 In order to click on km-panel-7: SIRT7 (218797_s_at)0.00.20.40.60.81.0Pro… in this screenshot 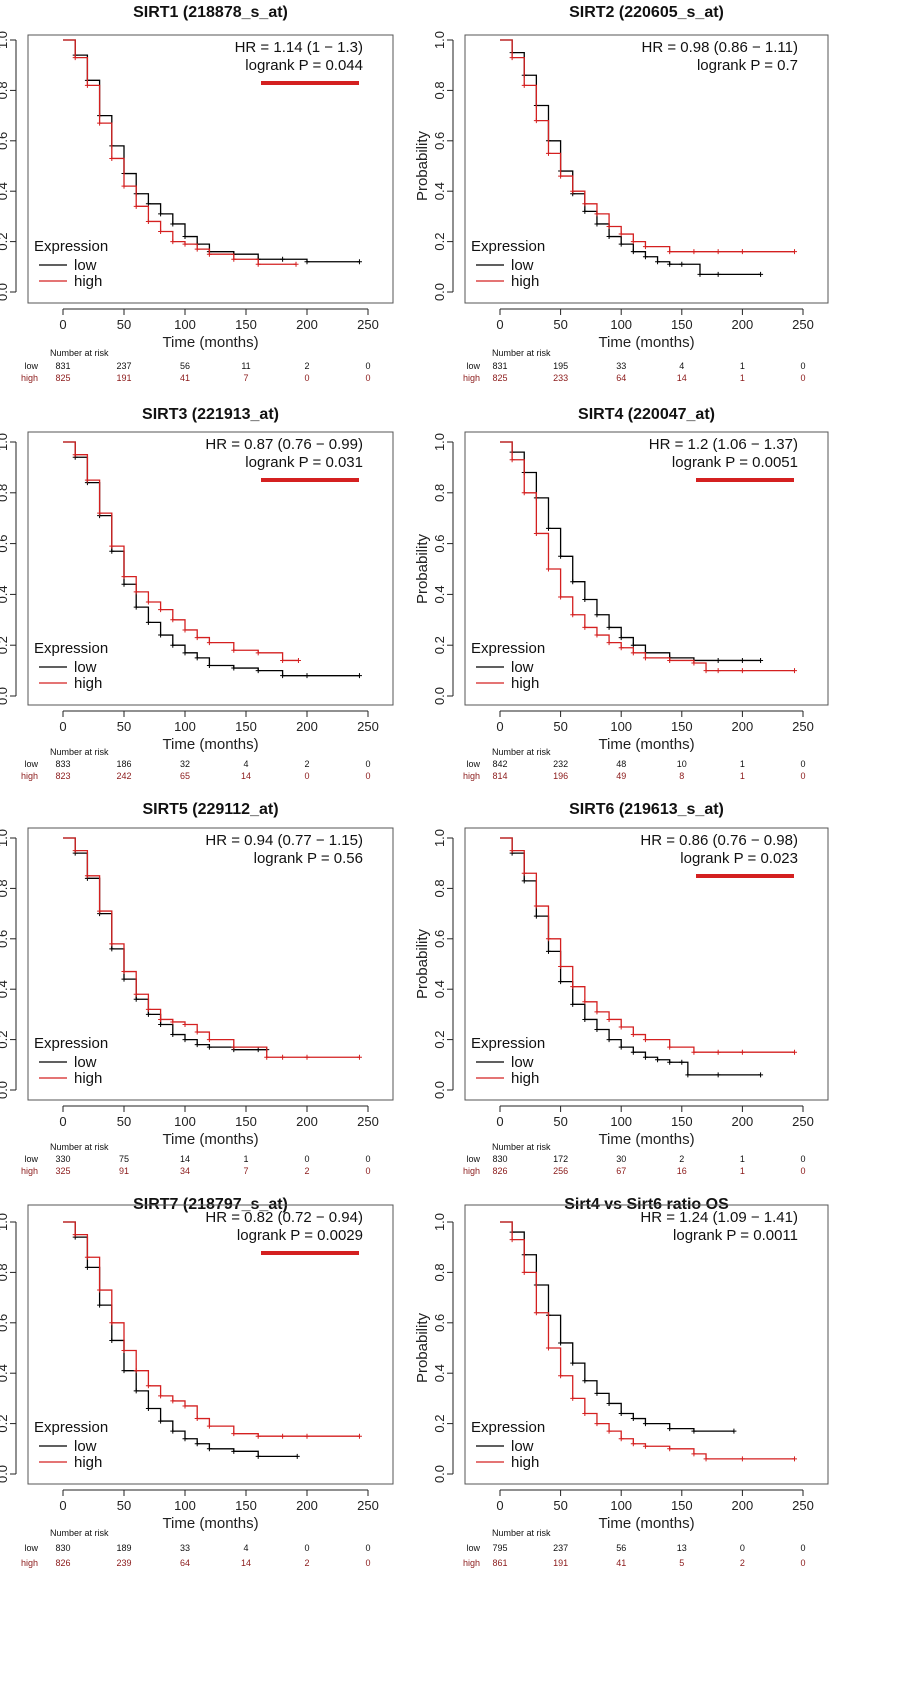, I will do `click(197, 1382)`.